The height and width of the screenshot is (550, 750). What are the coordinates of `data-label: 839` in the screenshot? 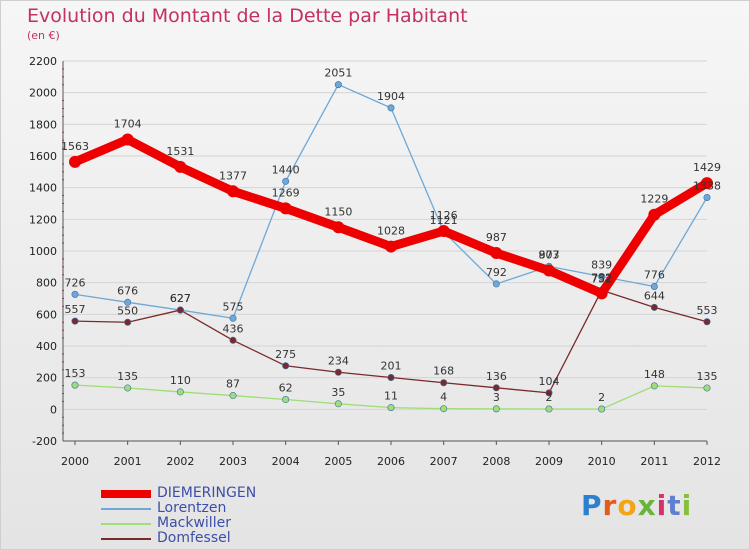 It's located at (601, 264).